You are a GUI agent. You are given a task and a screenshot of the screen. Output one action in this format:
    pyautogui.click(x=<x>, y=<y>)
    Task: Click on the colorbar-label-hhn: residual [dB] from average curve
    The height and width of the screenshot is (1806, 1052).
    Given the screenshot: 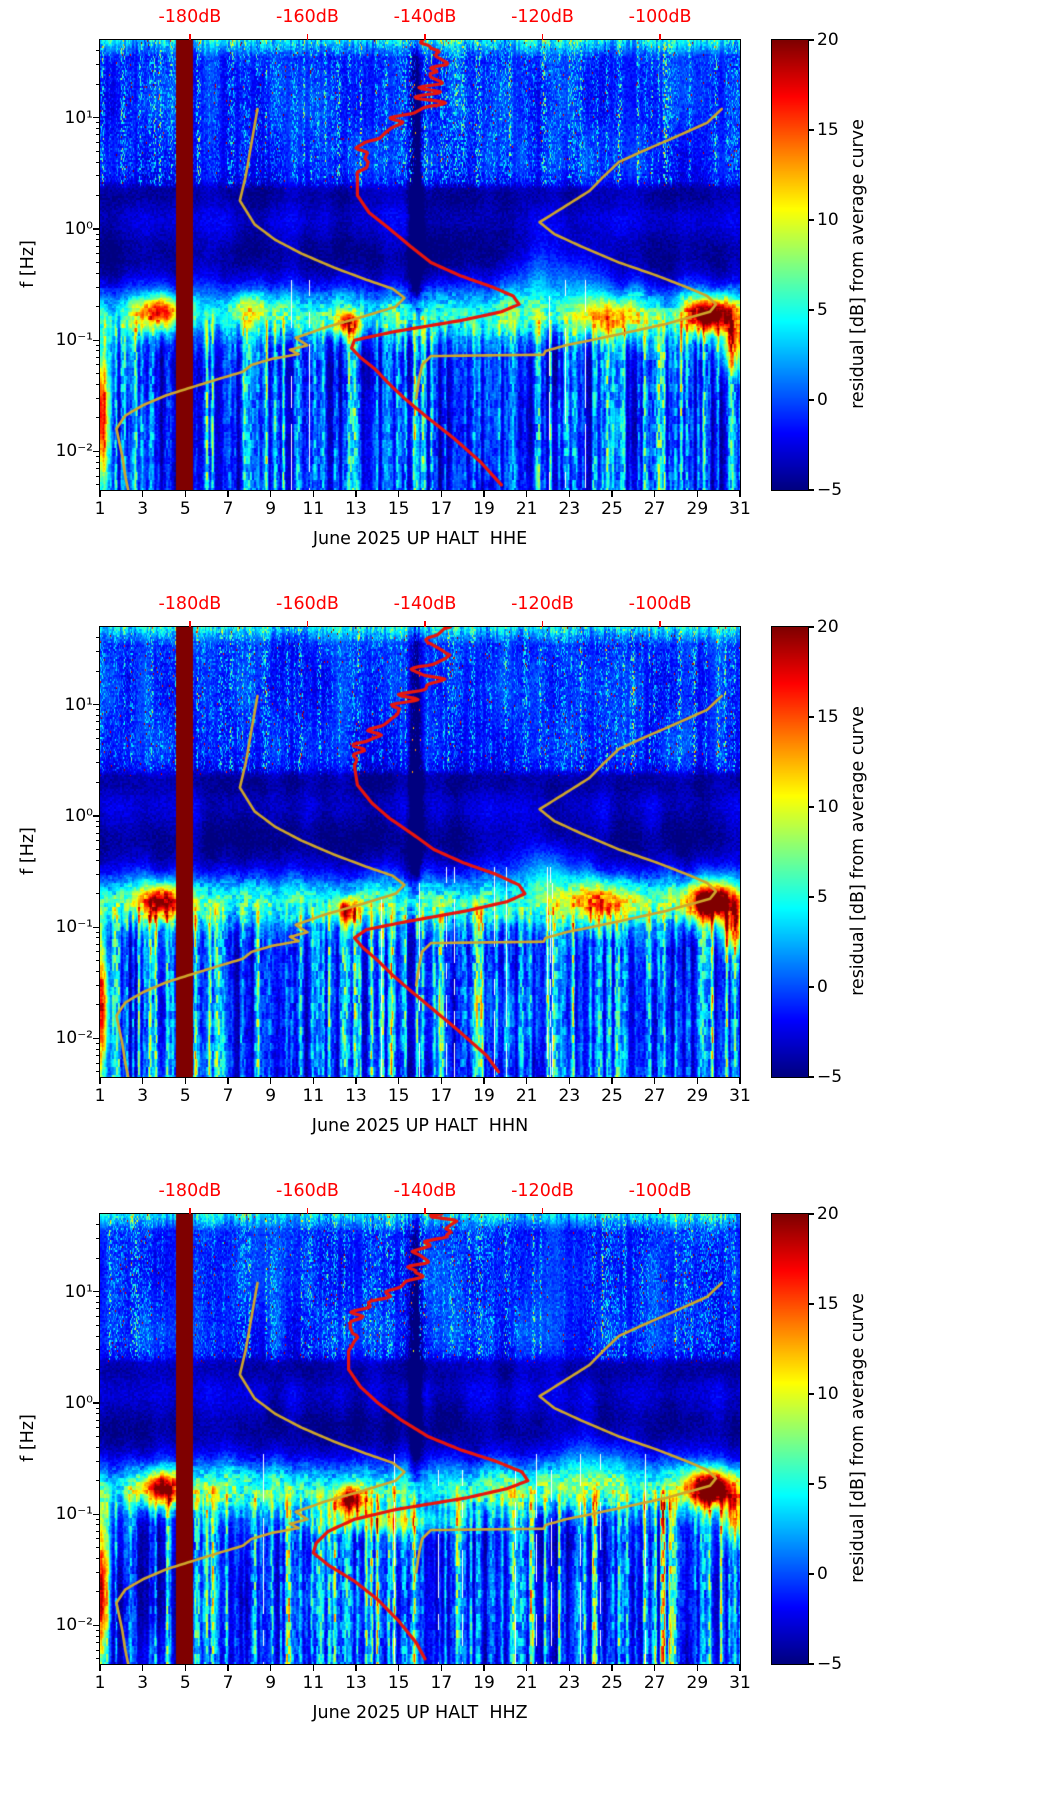 What is the action you would take?
    pyautogui.click(x=858, y=851)
    